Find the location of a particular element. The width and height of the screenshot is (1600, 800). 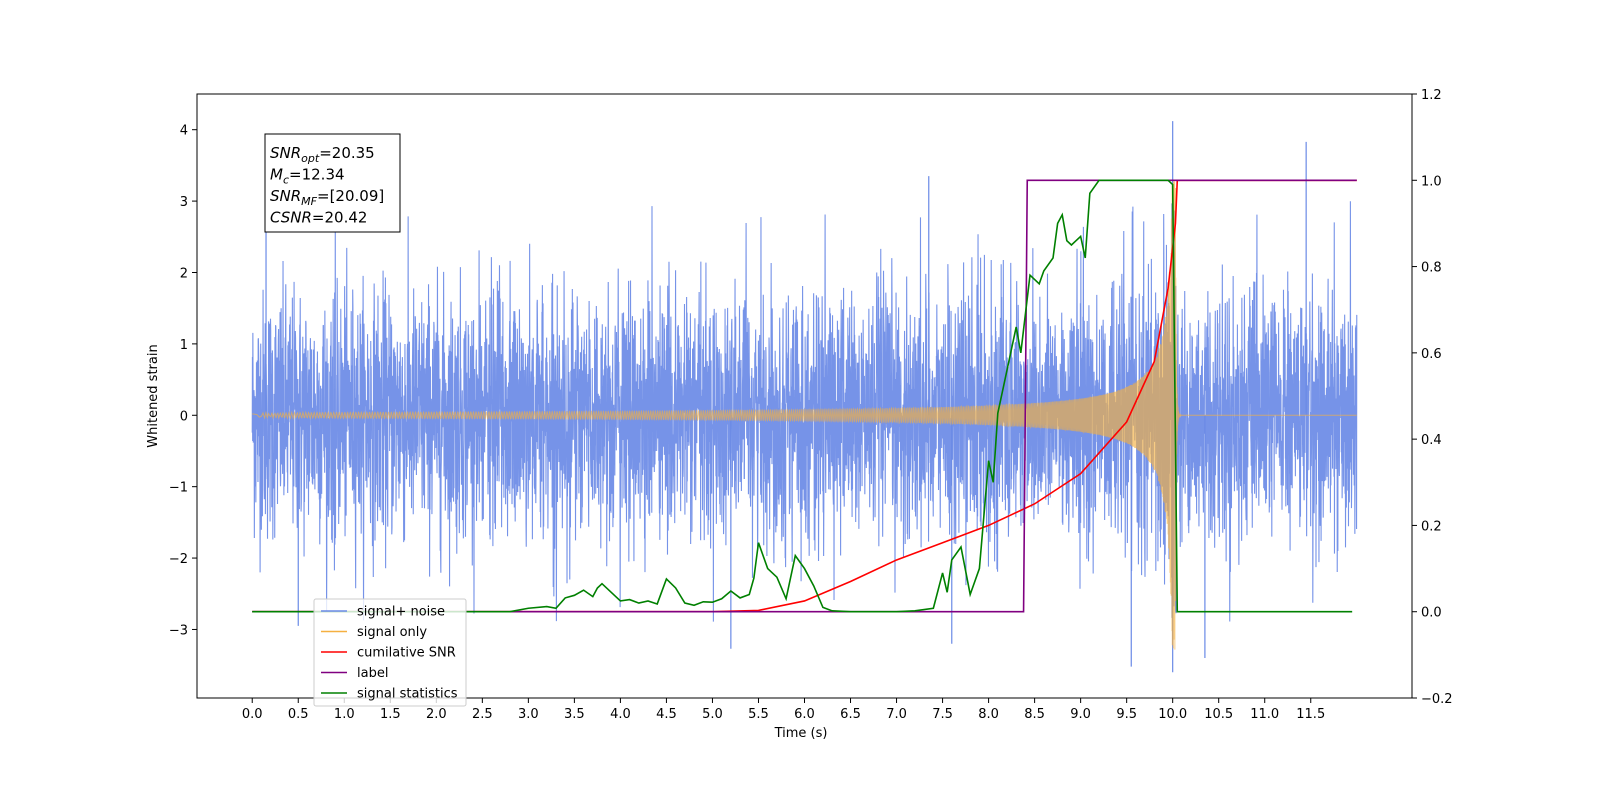

x-tick-label: 9.5 is located at coordinates (1126, 714).